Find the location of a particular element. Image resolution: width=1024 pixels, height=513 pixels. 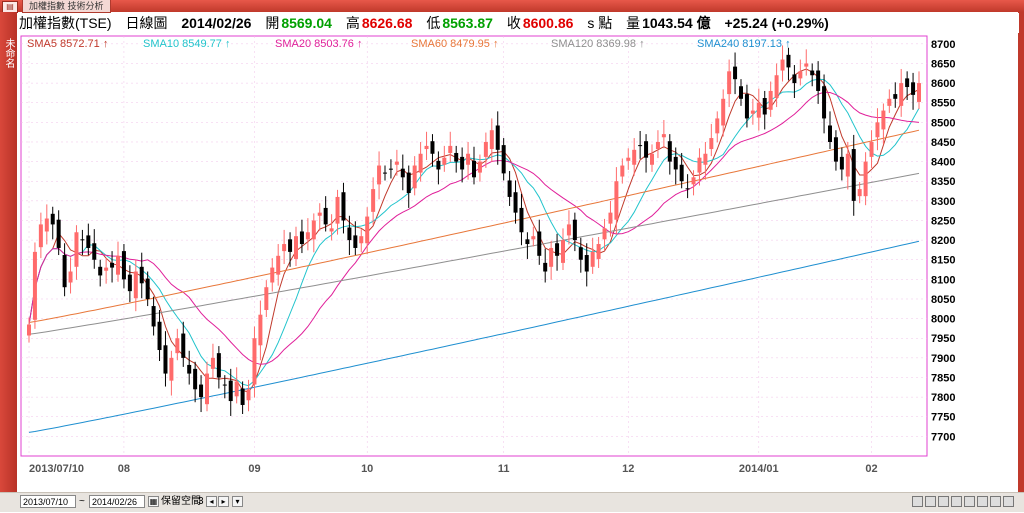

x-tick-label: 11 is located at coordinates (504, 469).